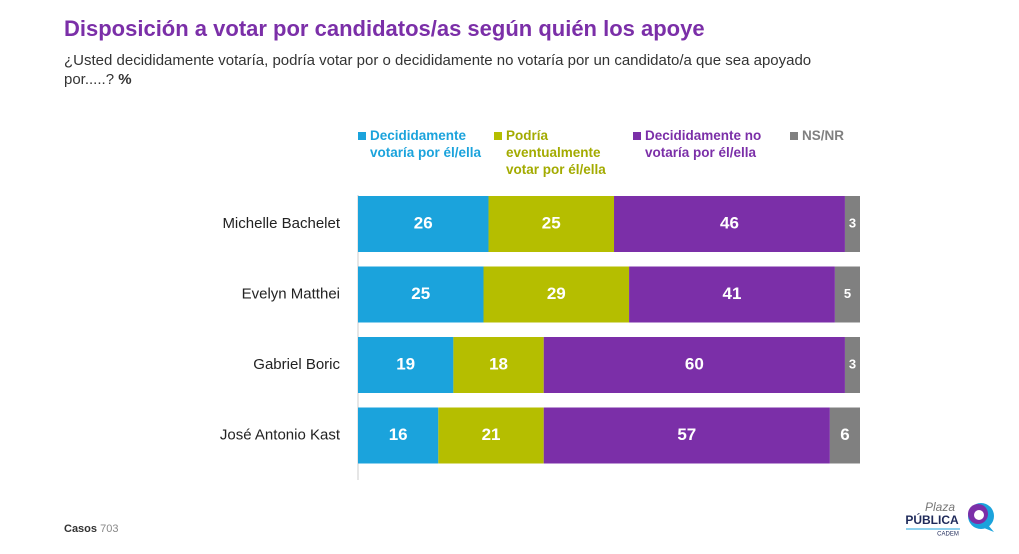  I want to click on value-label: 5, so click(847, 293).